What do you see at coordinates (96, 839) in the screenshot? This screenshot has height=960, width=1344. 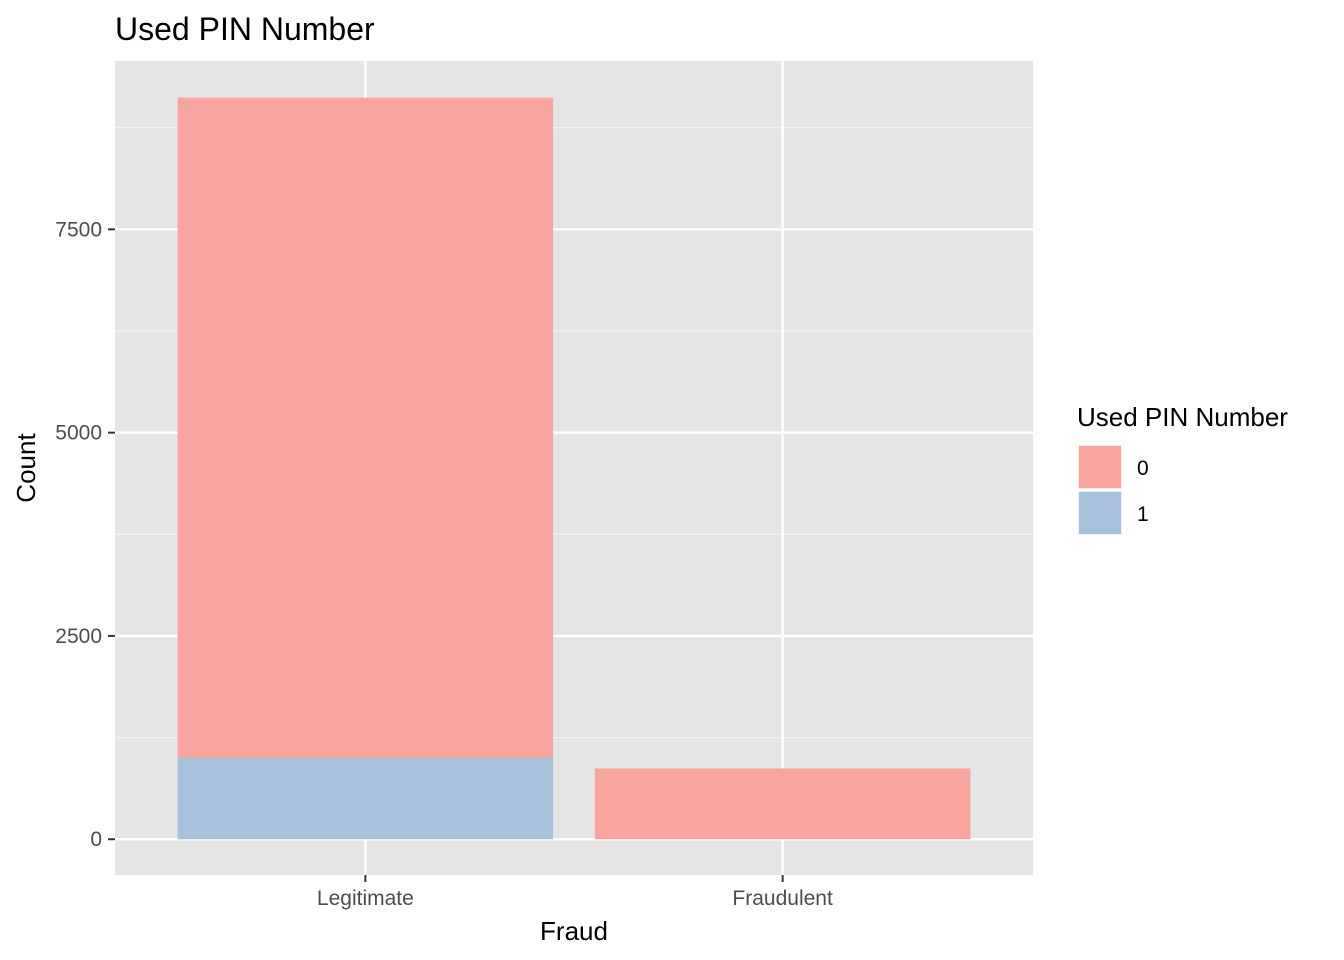 I see `y-tick-label: 0` at bounding box center [96, 839].